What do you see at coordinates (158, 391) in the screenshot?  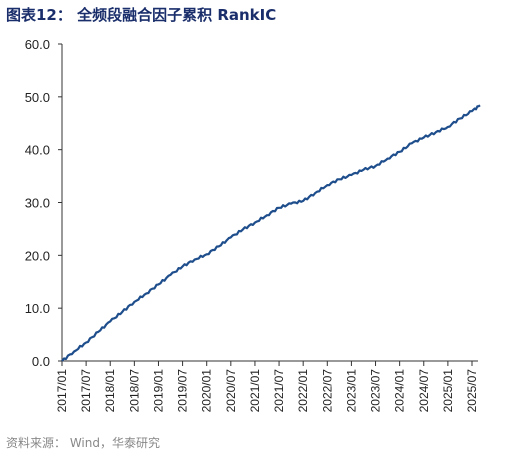 I see `x-tick-label: 2019/01` at bounding box center [158, 391].